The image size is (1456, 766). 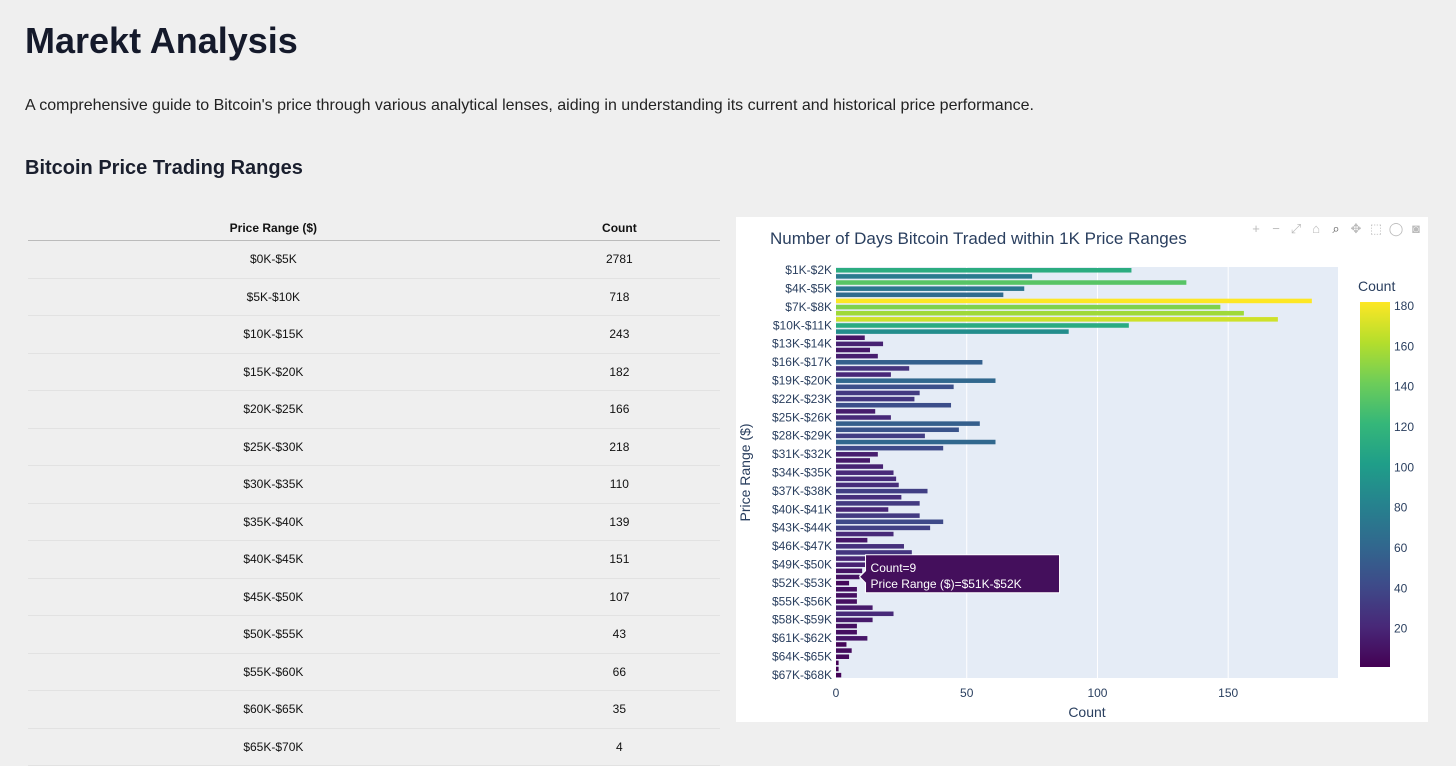 I want to click on zoom-in-icon: +, so click(x=1256, y=228).